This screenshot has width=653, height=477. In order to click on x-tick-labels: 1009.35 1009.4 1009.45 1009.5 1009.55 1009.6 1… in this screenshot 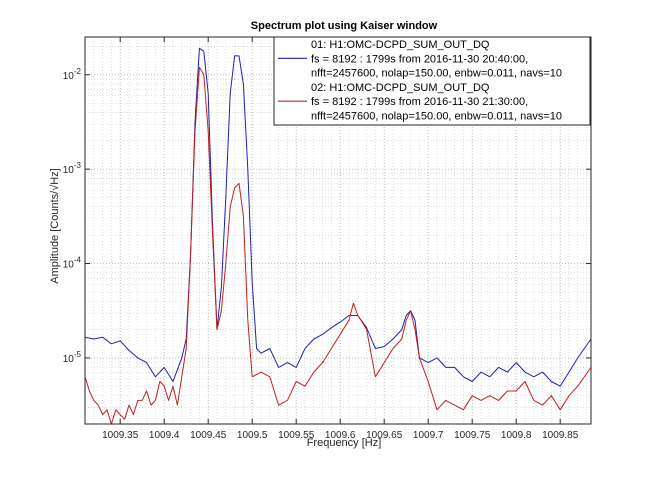, I will do `click(340, 435)`.